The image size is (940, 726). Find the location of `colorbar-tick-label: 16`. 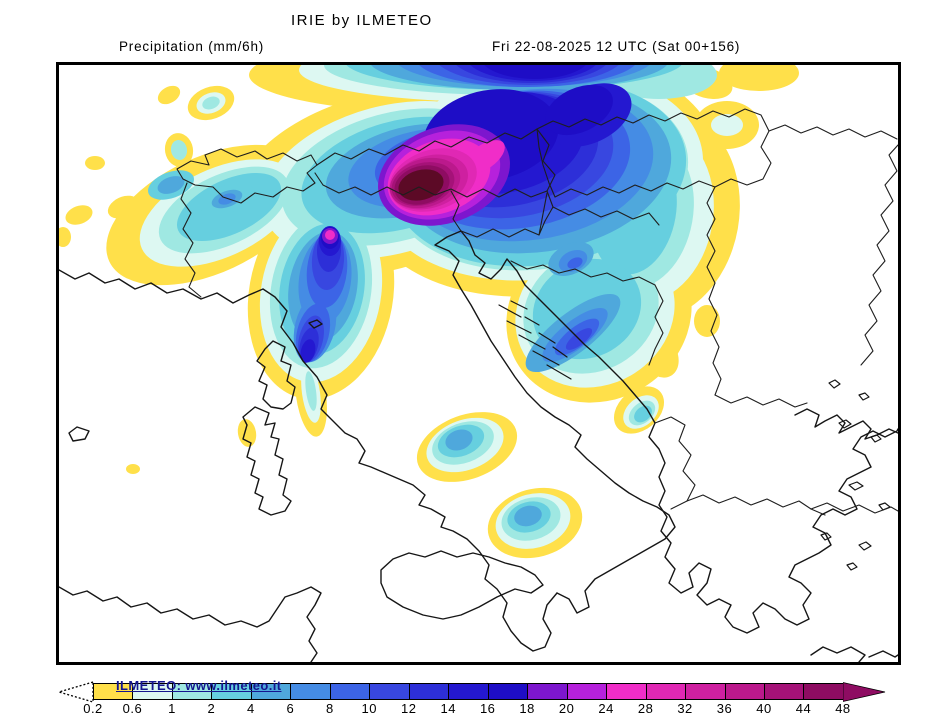

colorbar-tick-label: 16 is located at coordinates (487, 708).